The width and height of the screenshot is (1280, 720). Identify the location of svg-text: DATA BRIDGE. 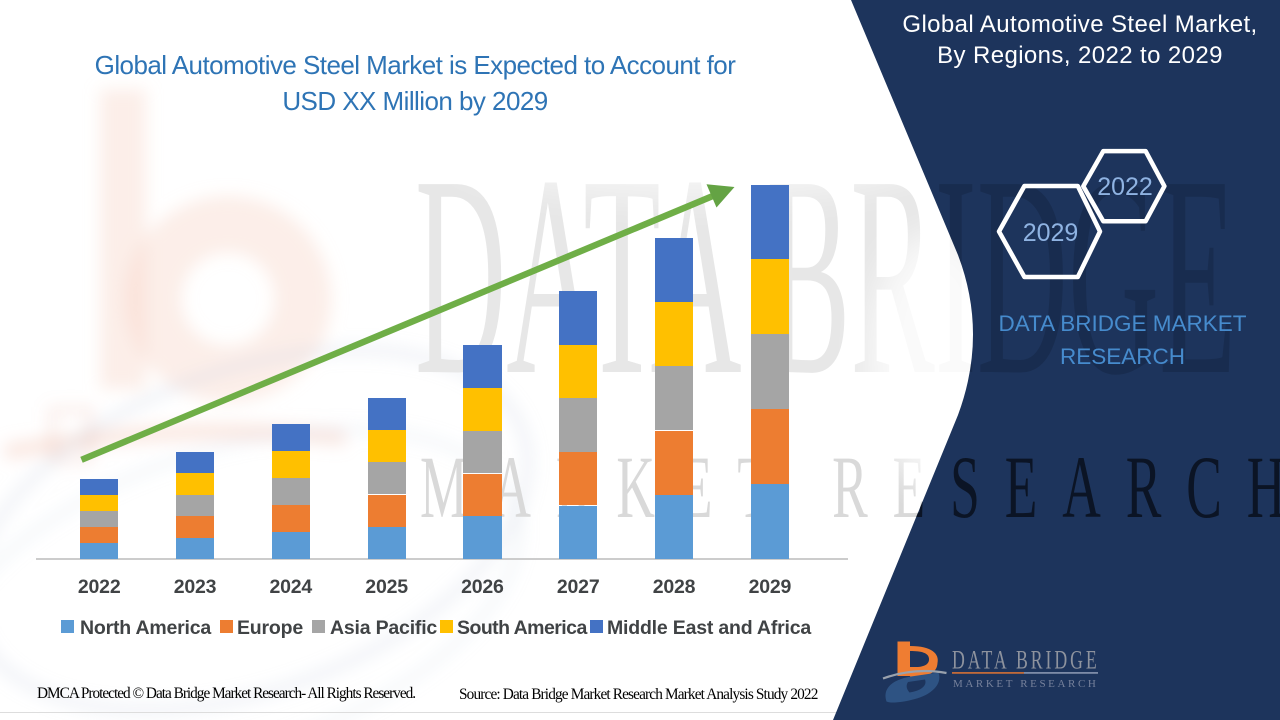
(1024, 659).